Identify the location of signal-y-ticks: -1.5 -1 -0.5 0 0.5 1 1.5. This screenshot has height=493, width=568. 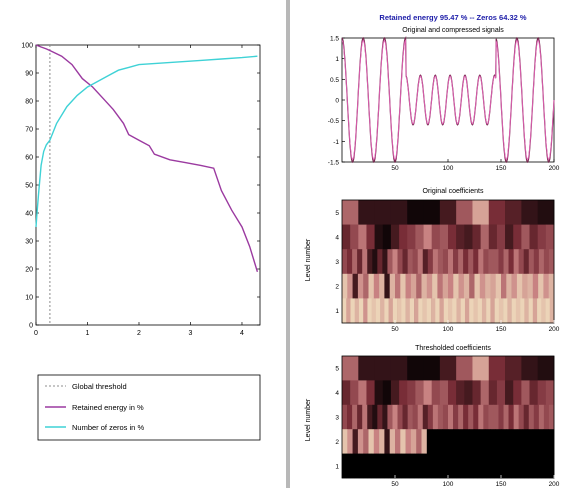
(336, 101).